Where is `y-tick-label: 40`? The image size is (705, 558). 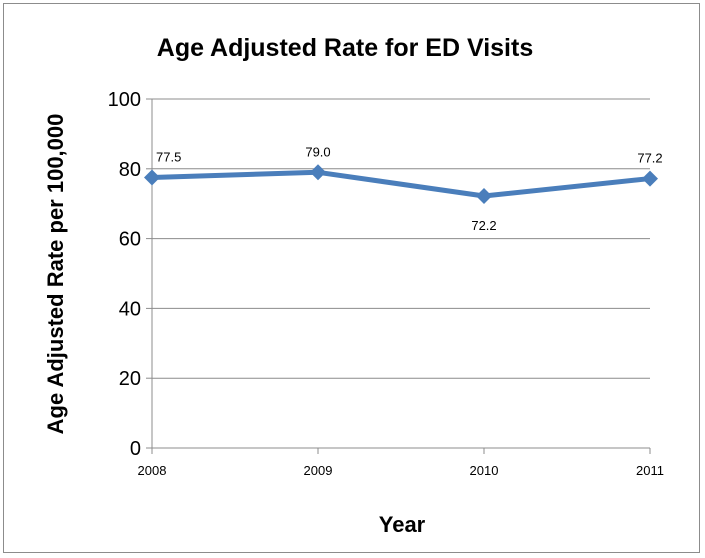
y-tick-label: 40 is located at coordinates (130, 309).